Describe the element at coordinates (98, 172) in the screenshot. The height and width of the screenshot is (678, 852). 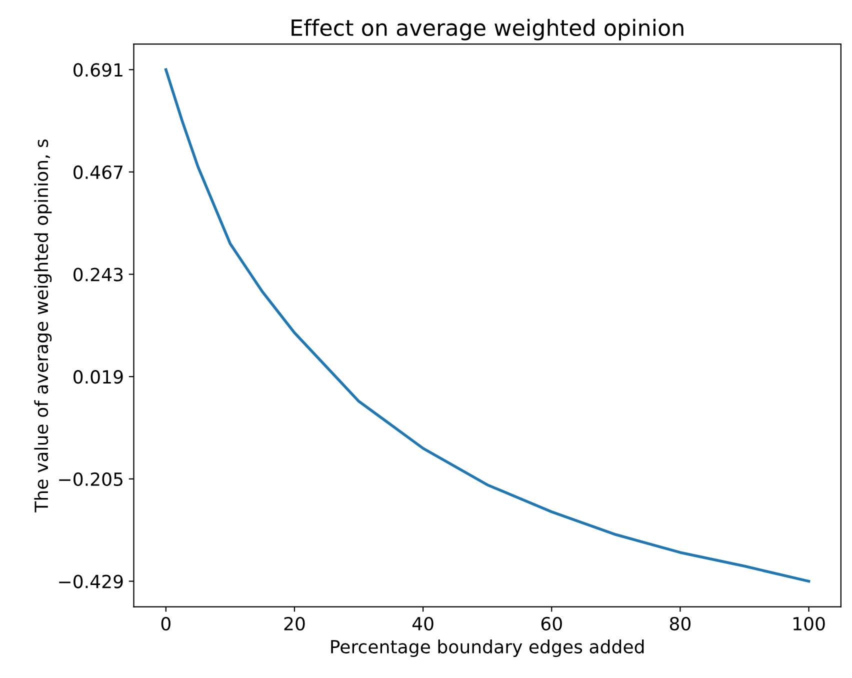
I see `y-tick-label: 0.467` at that location.